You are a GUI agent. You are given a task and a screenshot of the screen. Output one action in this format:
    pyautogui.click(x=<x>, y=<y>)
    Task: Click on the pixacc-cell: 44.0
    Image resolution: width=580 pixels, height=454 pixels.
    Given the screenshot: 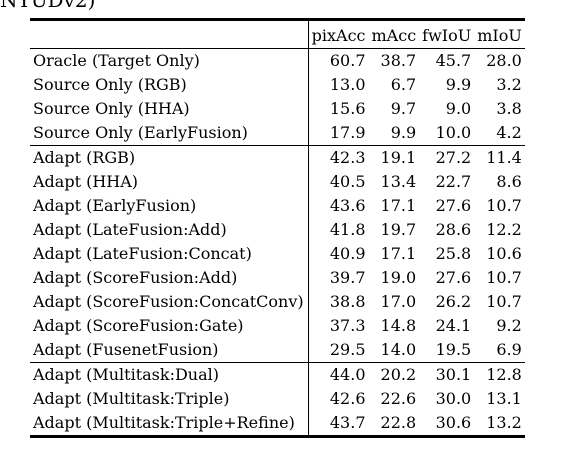 What is the action you would take?
    pyautogui.click(x=347, y=374)
    